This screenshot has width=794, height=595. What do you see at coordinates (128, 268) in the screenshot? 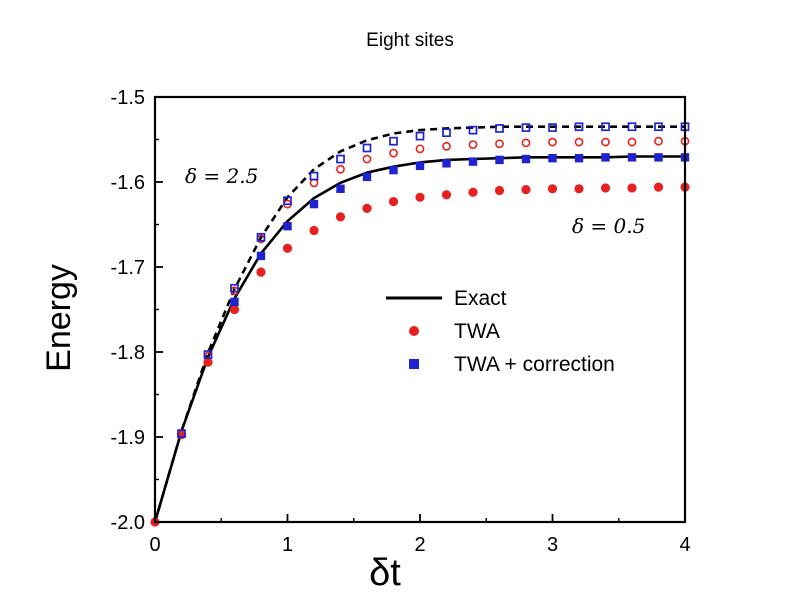
I see `y-tick-label: -1.7` at bounding box center [128, 268].